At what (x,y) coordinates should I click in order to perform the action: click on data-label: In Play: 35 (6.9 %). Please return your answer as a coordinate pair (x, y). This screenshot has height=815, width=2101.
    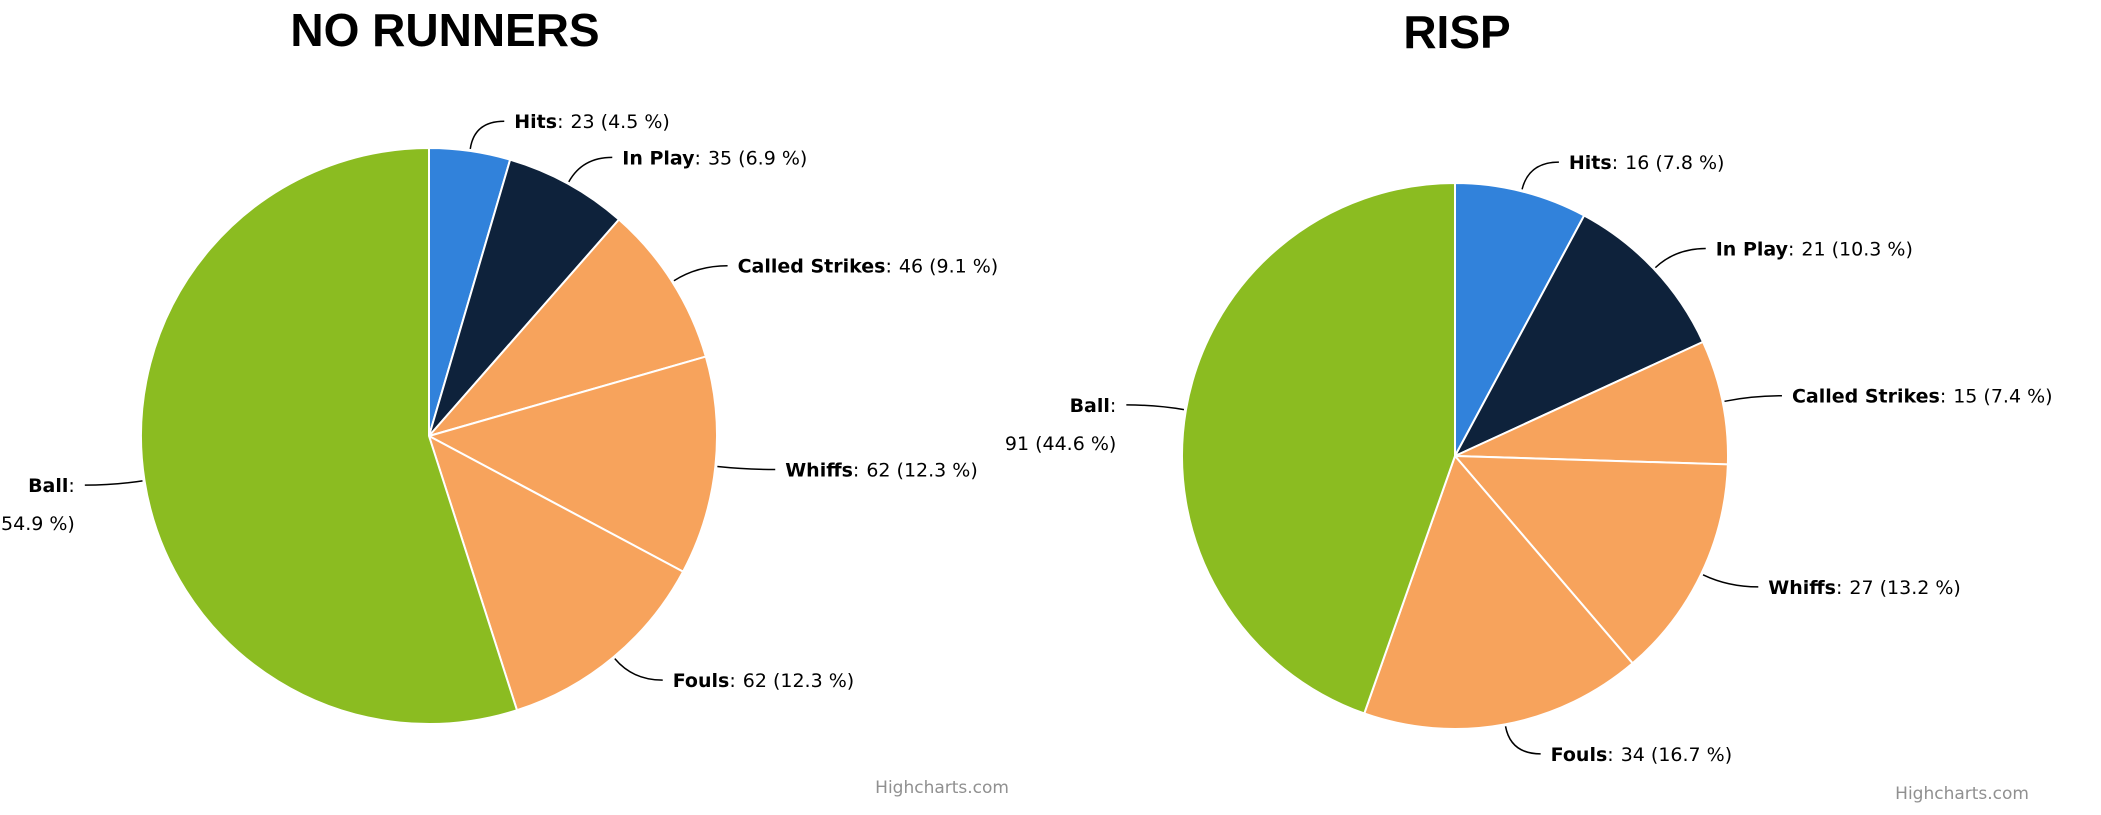
    Looking at the image, I should click on (714, 158).